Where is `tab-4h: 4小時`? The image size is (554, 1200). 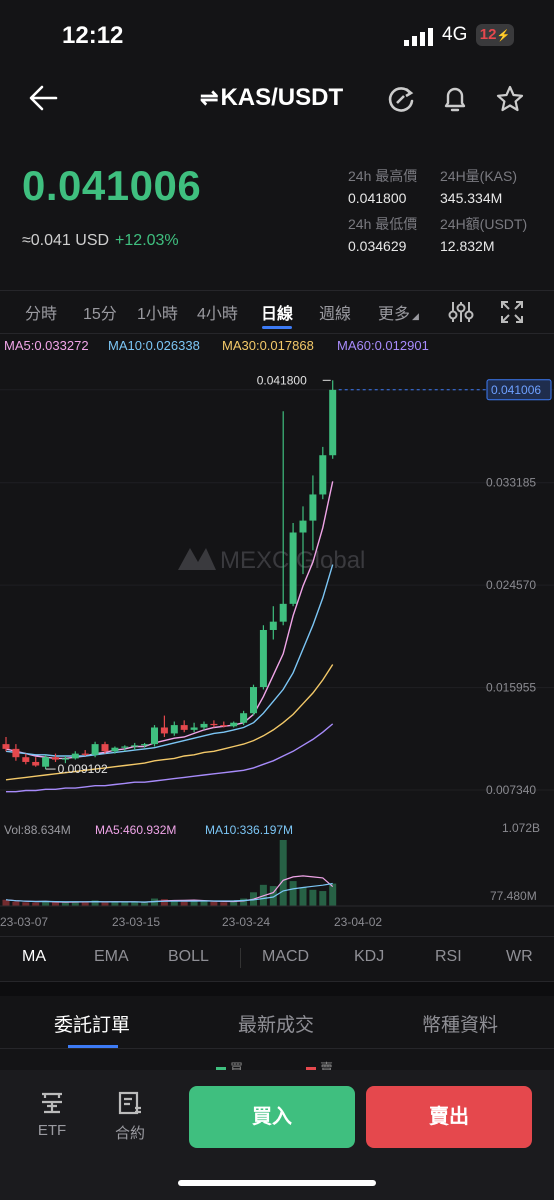 tab-4h: 4小時 is located at coordinates (217, 314).